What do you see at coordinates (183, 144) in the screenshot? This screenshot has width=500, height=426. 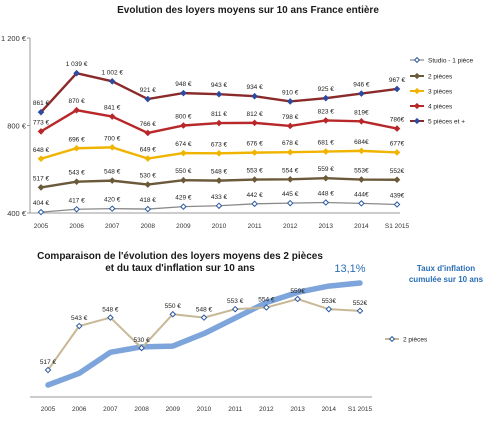 I see `data-label: 674 €` at bounding box center [183, 144].